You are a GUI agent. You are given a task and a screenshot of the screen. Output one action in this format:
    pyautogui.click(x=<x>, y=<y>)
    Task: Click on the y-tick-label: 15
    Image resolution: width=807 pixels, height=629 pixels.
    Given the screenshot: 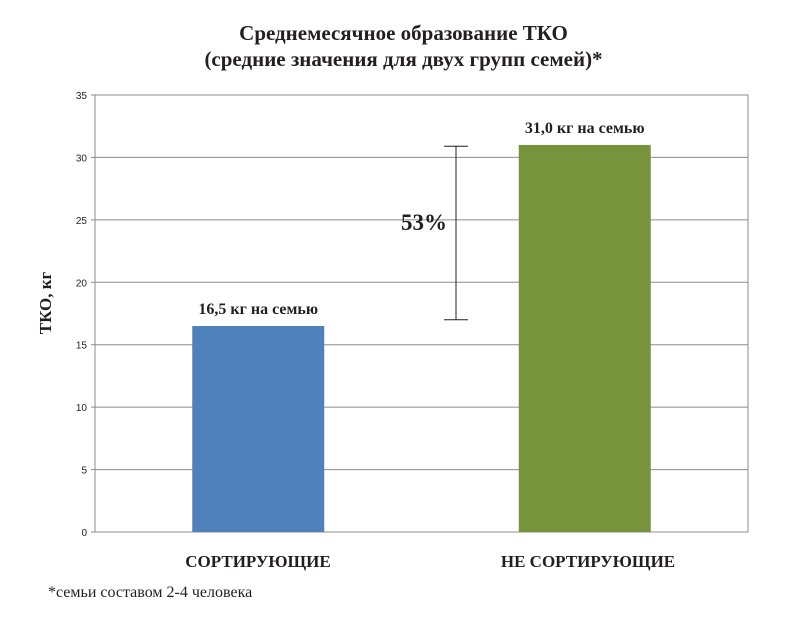 What is the action you would take?
    pyautogui.click(x=82, y=346)
    